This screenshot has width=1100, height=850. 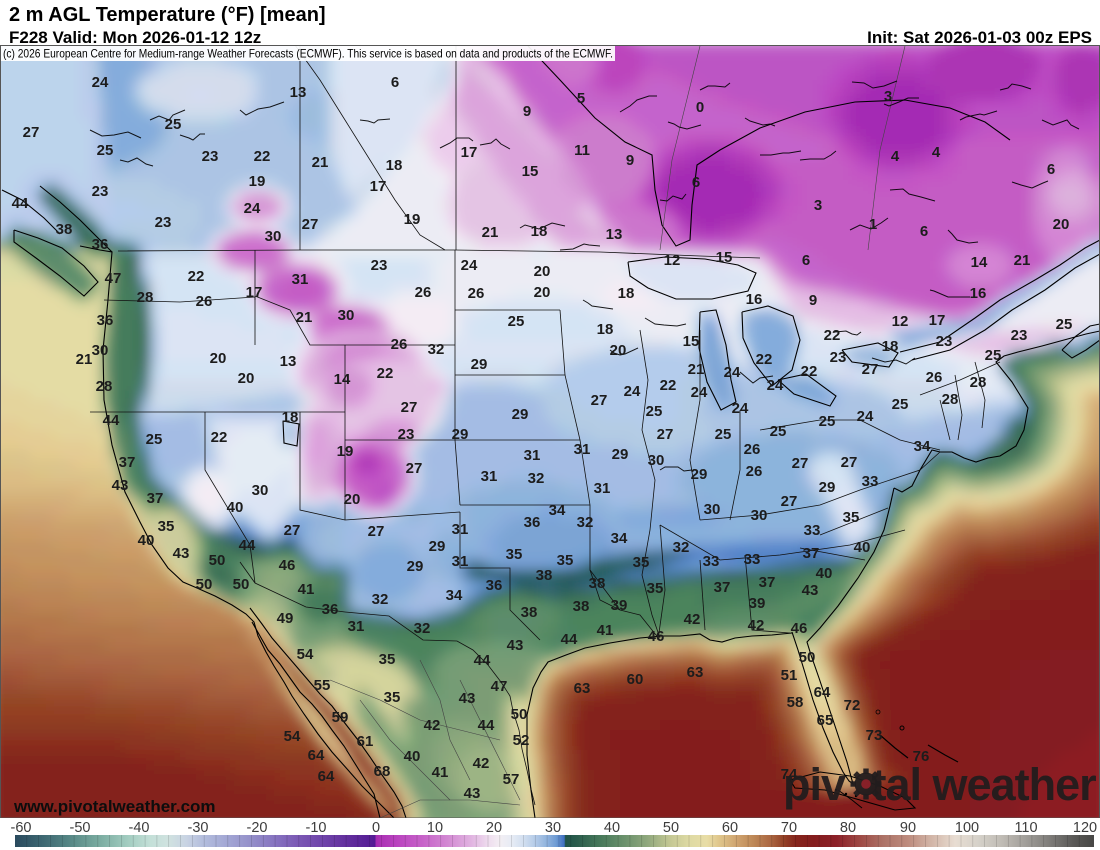 What do you see at coordinates (532, 455) in the screenshot?
I see `svg-text: 31` at bounding box center [532, 455].